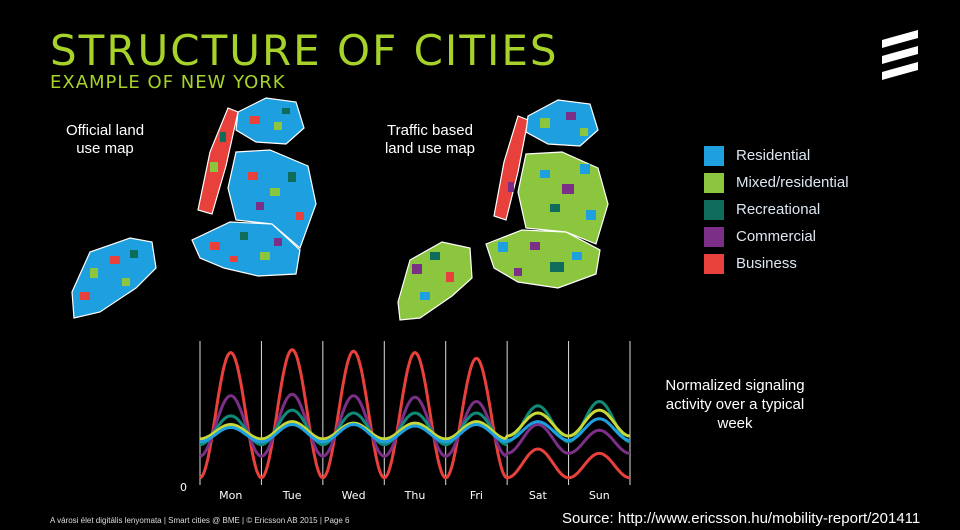 This screenshot has width=960, height=530. Describe the element at coordinates (900, 55) in the screenshot. I see `ericsson-logo-icon` at that location.